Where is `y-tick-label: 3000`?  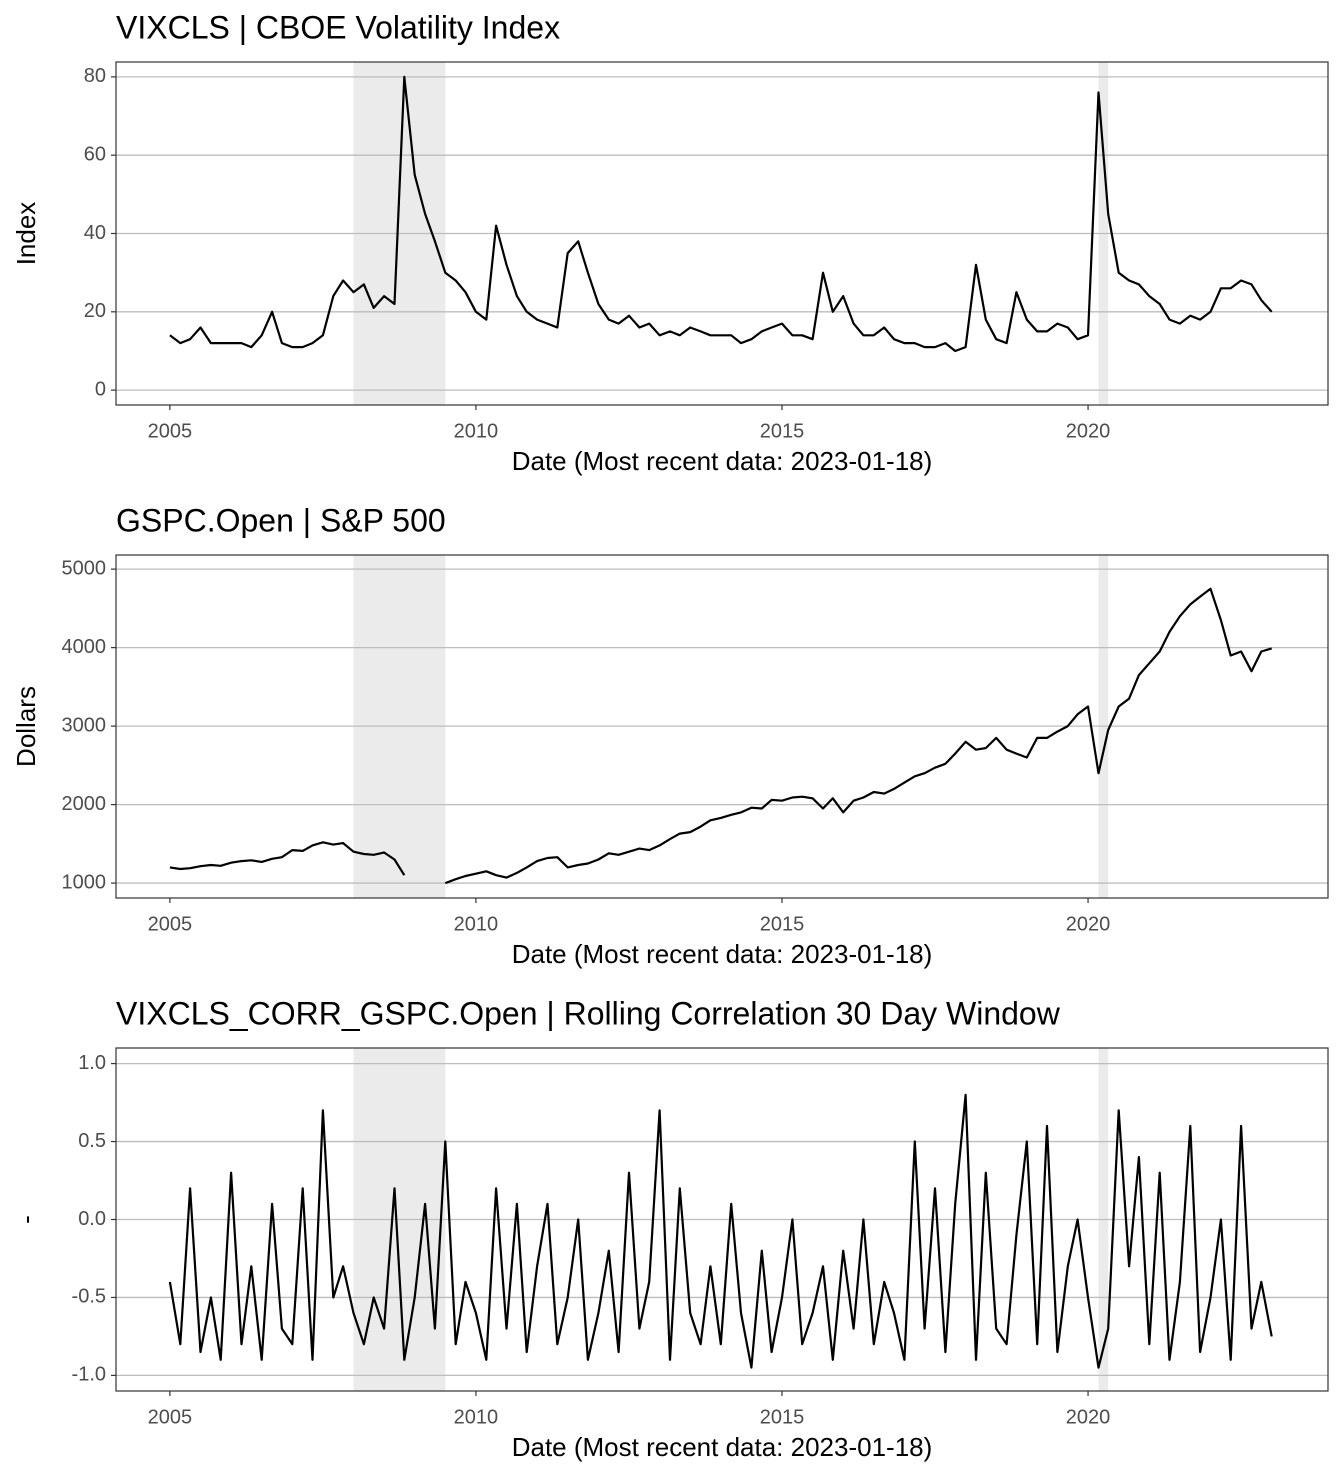 y-tick-label: 3000 is located at coordinates (84, 725).